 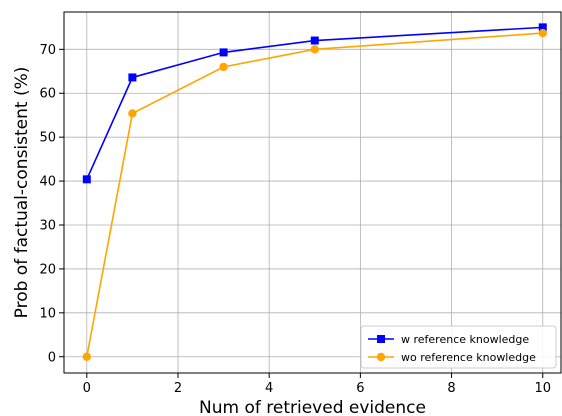 What do you see at coordinates (52, 357) in the screenshot?
I see `y-tick-label: 0` at bounding box center [52, 357].